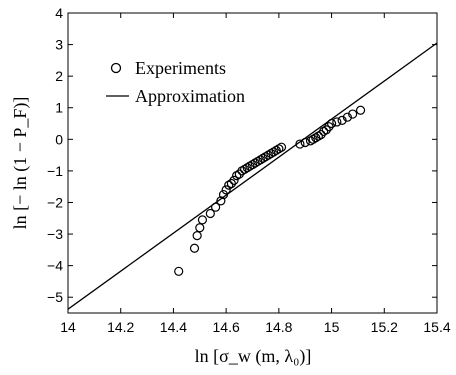 The height and width of the screenshot is (375, 456). Describe the element at coordinates (180, 68) in the screenshot. I see `legend-label-experiments: Experiments` at that location.